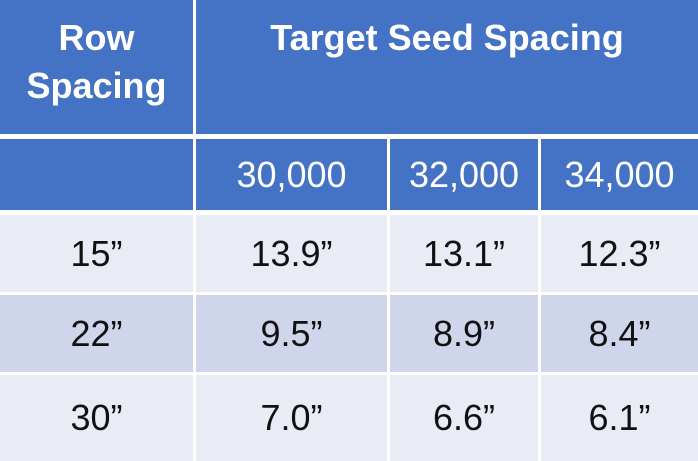  Describe the element at coordinates (98, 255) in the screenshot. I see `row-spacing-15: 15”` at that location.